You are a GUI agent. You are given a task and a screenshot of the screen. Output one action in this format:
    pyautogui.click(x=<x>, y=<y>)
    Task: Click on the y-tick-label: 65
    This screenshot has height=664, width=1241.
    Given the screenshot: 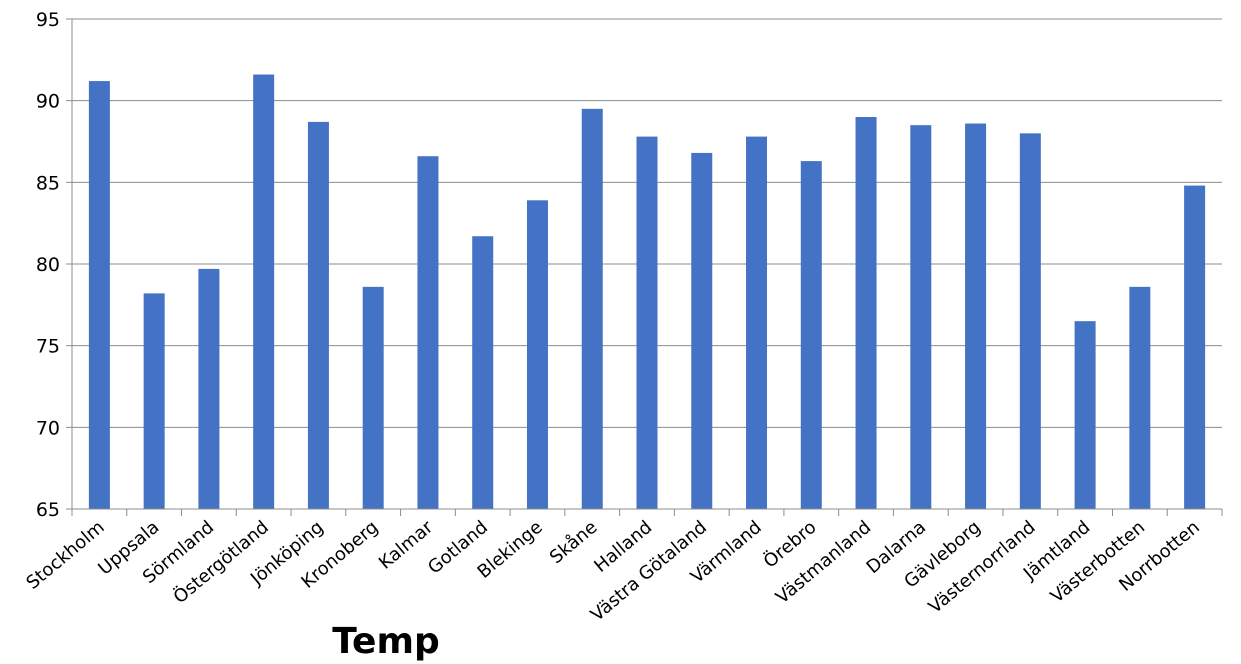 What is the action you would take?
    pyautogui.click(x=48, y=510)
    